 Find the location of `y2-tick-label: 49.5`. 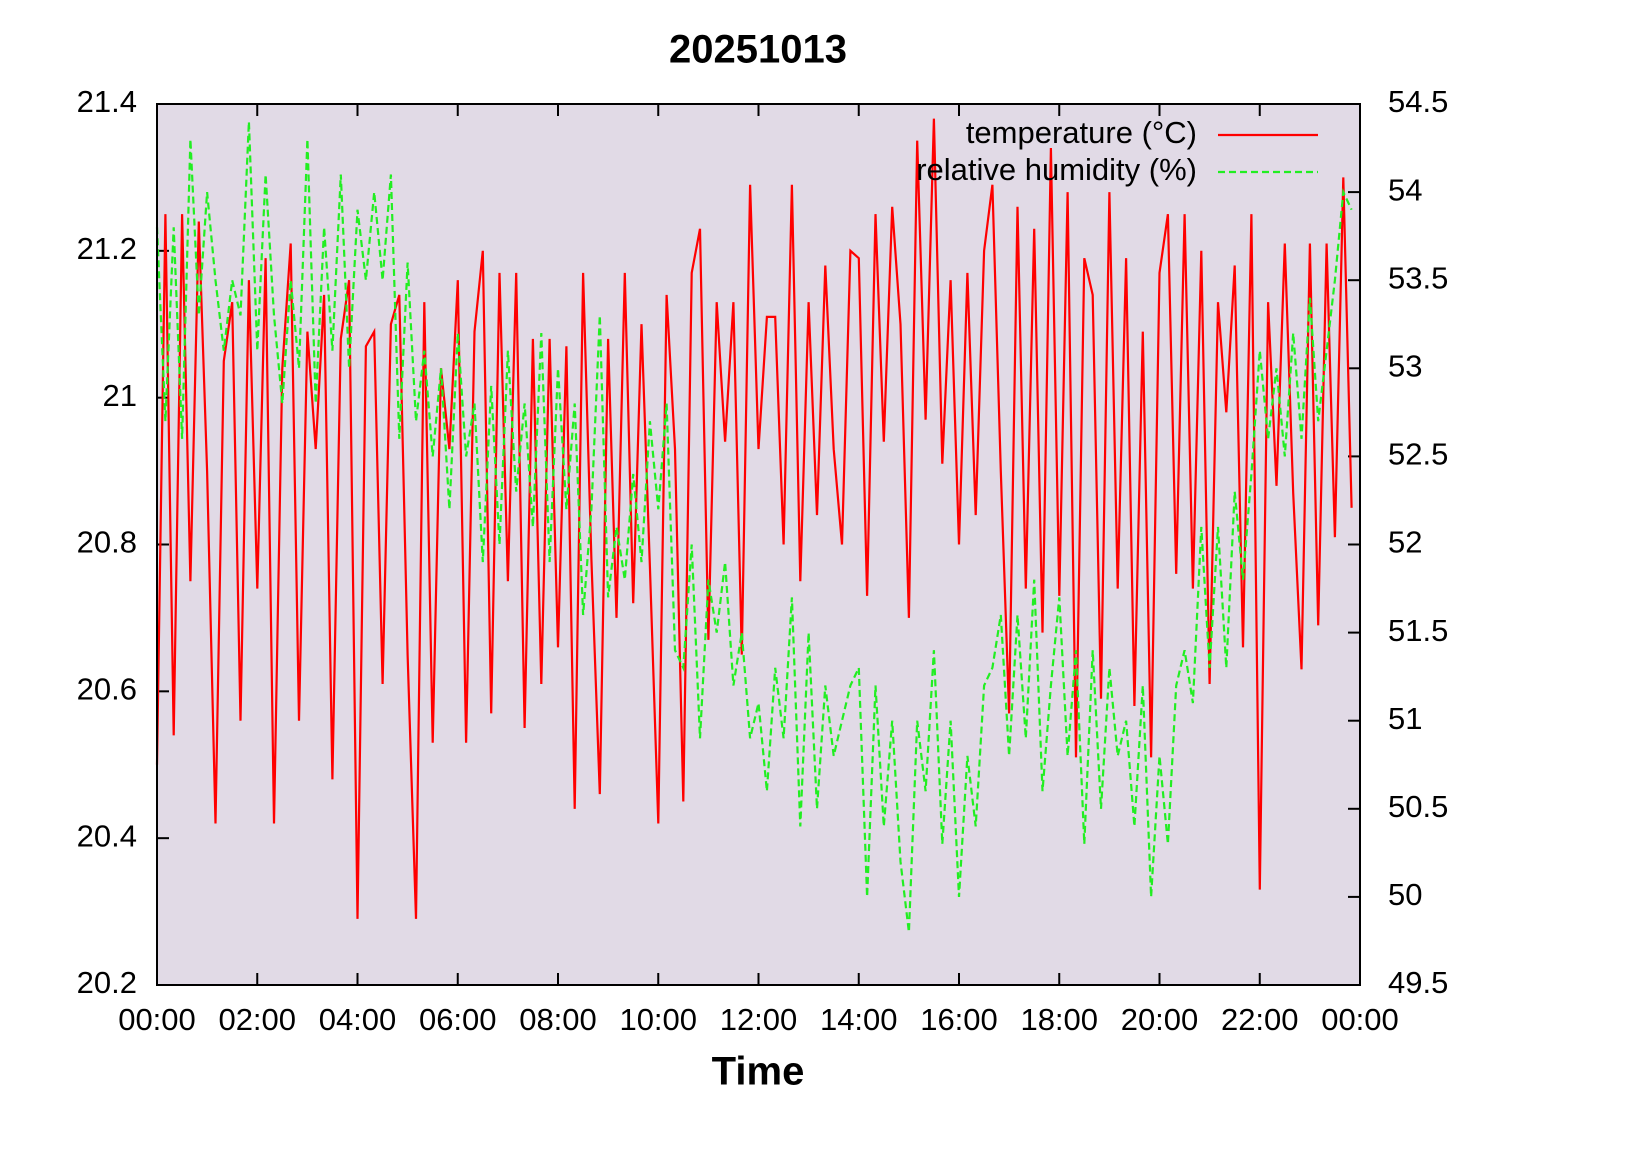

y2-tick-label: 49.5 is located at coordinates (1418, 982).